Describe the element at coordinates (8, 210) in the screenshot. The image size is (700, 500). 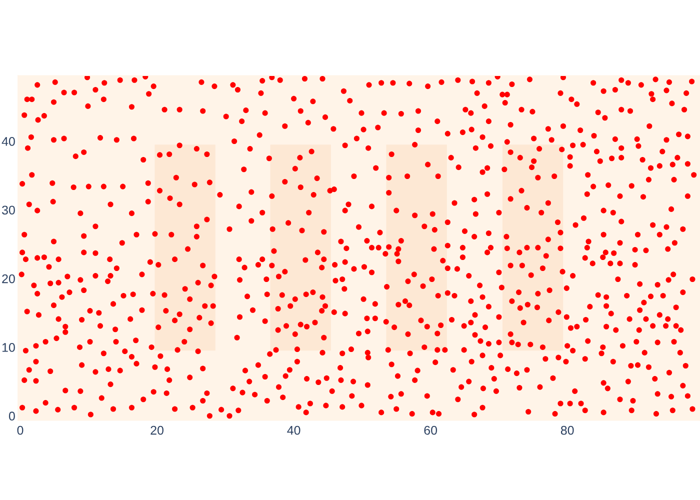
I see `y-tick-label: 30` at that location.